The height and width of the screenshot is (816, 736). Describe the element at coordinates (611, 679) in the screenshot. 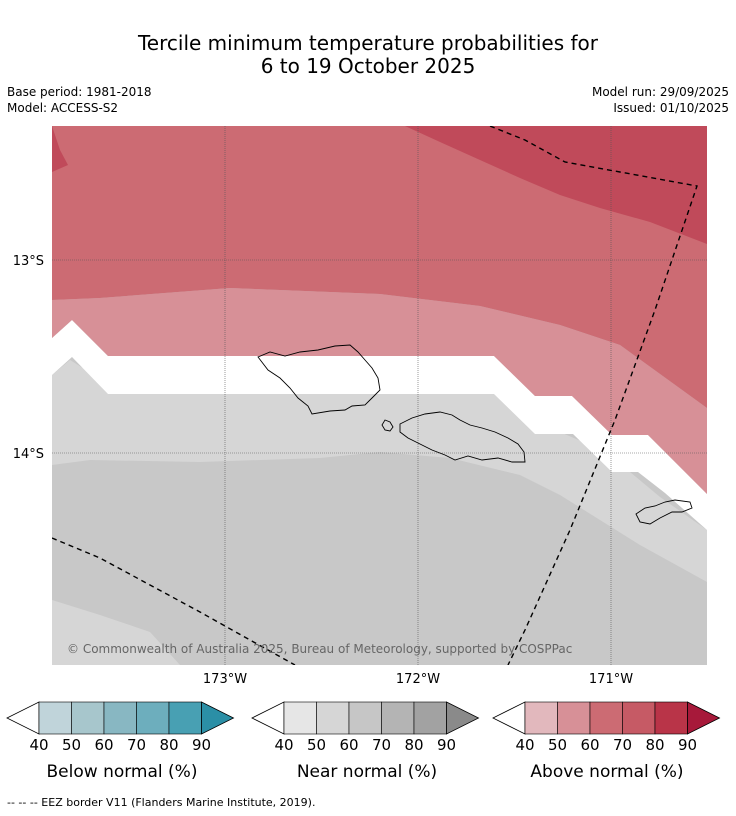

I see `lon-label-171w: 171°W` at that location.